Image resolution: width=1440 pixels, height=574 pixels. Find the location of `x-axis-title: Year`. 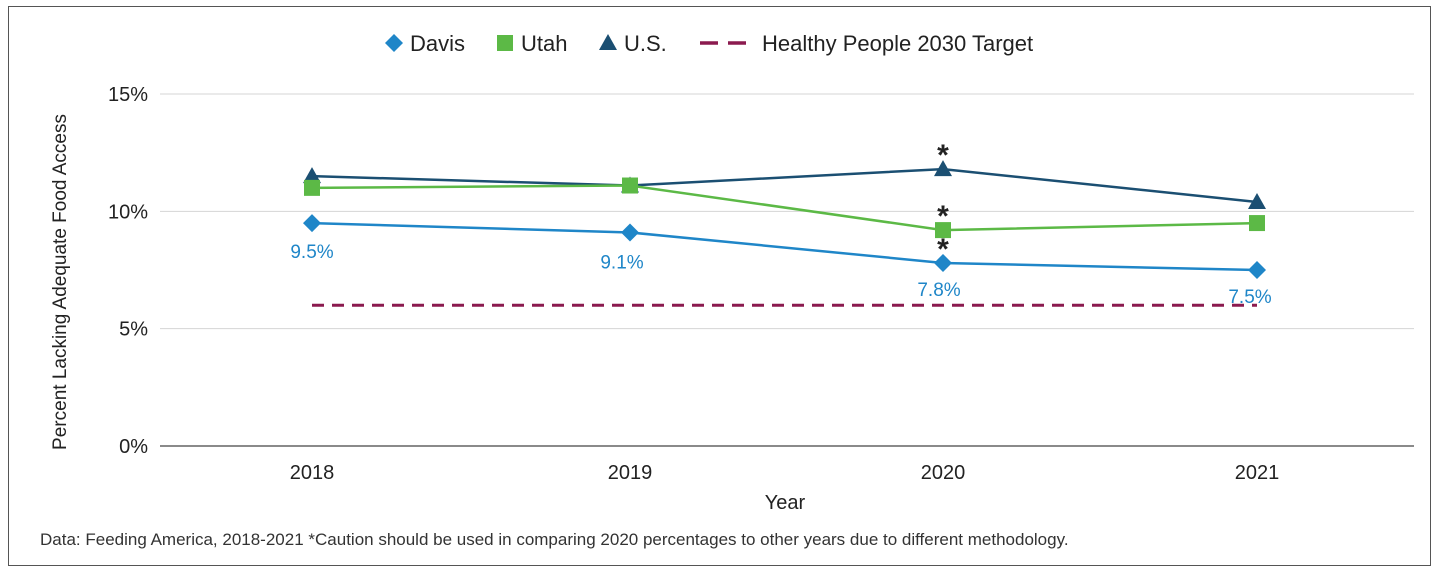

x-axis-title: Year is located at coordinates (785, 503).